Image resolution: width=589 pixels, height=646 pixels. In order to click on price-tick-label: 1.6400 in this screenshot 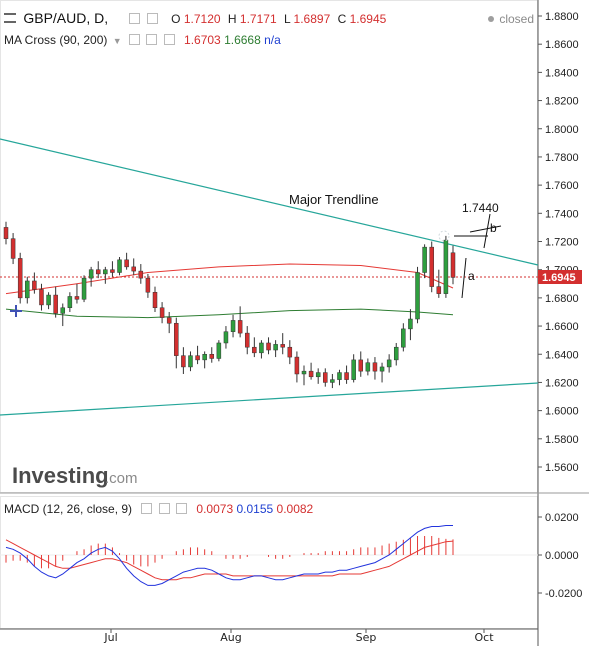, I will do `click(562, 355)`.